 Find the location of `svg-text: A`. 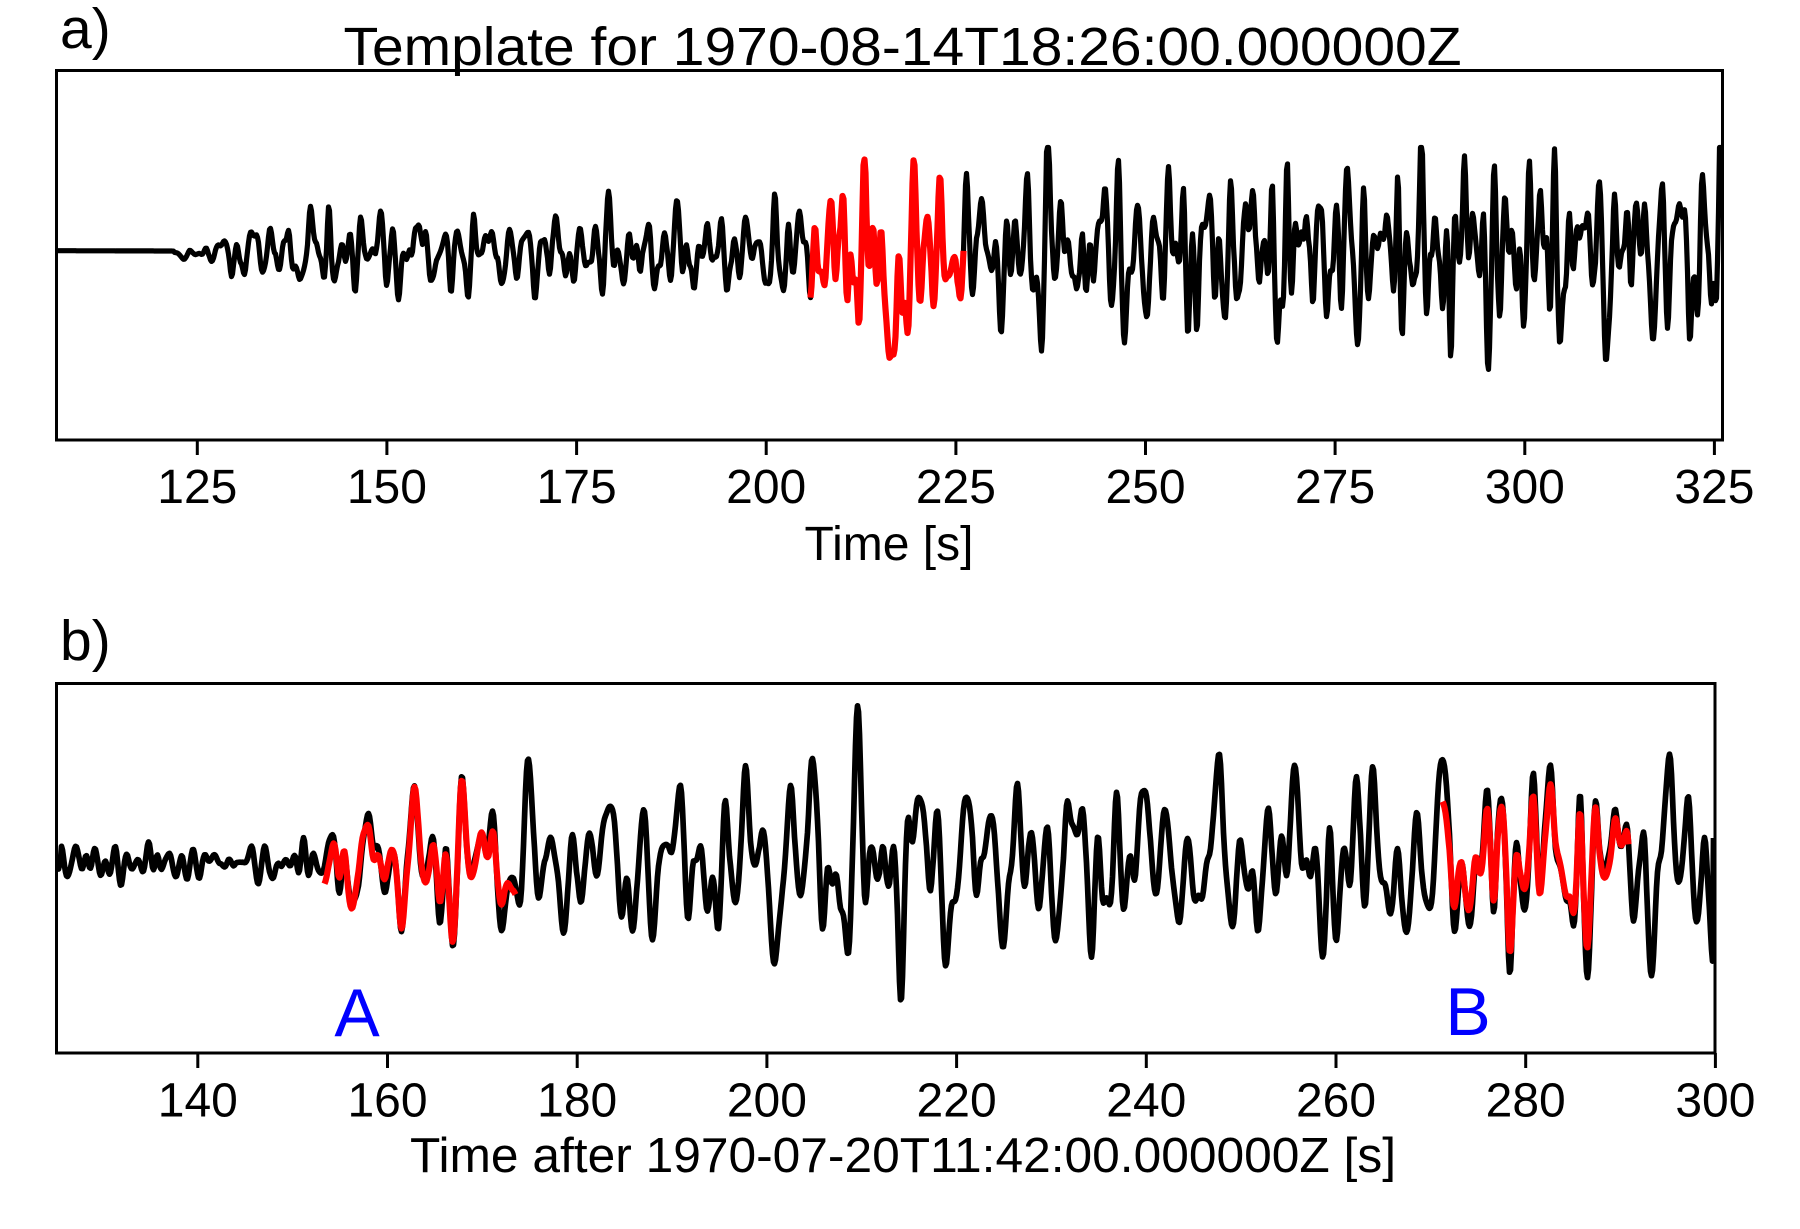

svg-text: A is located at coordinates (357, 1013).